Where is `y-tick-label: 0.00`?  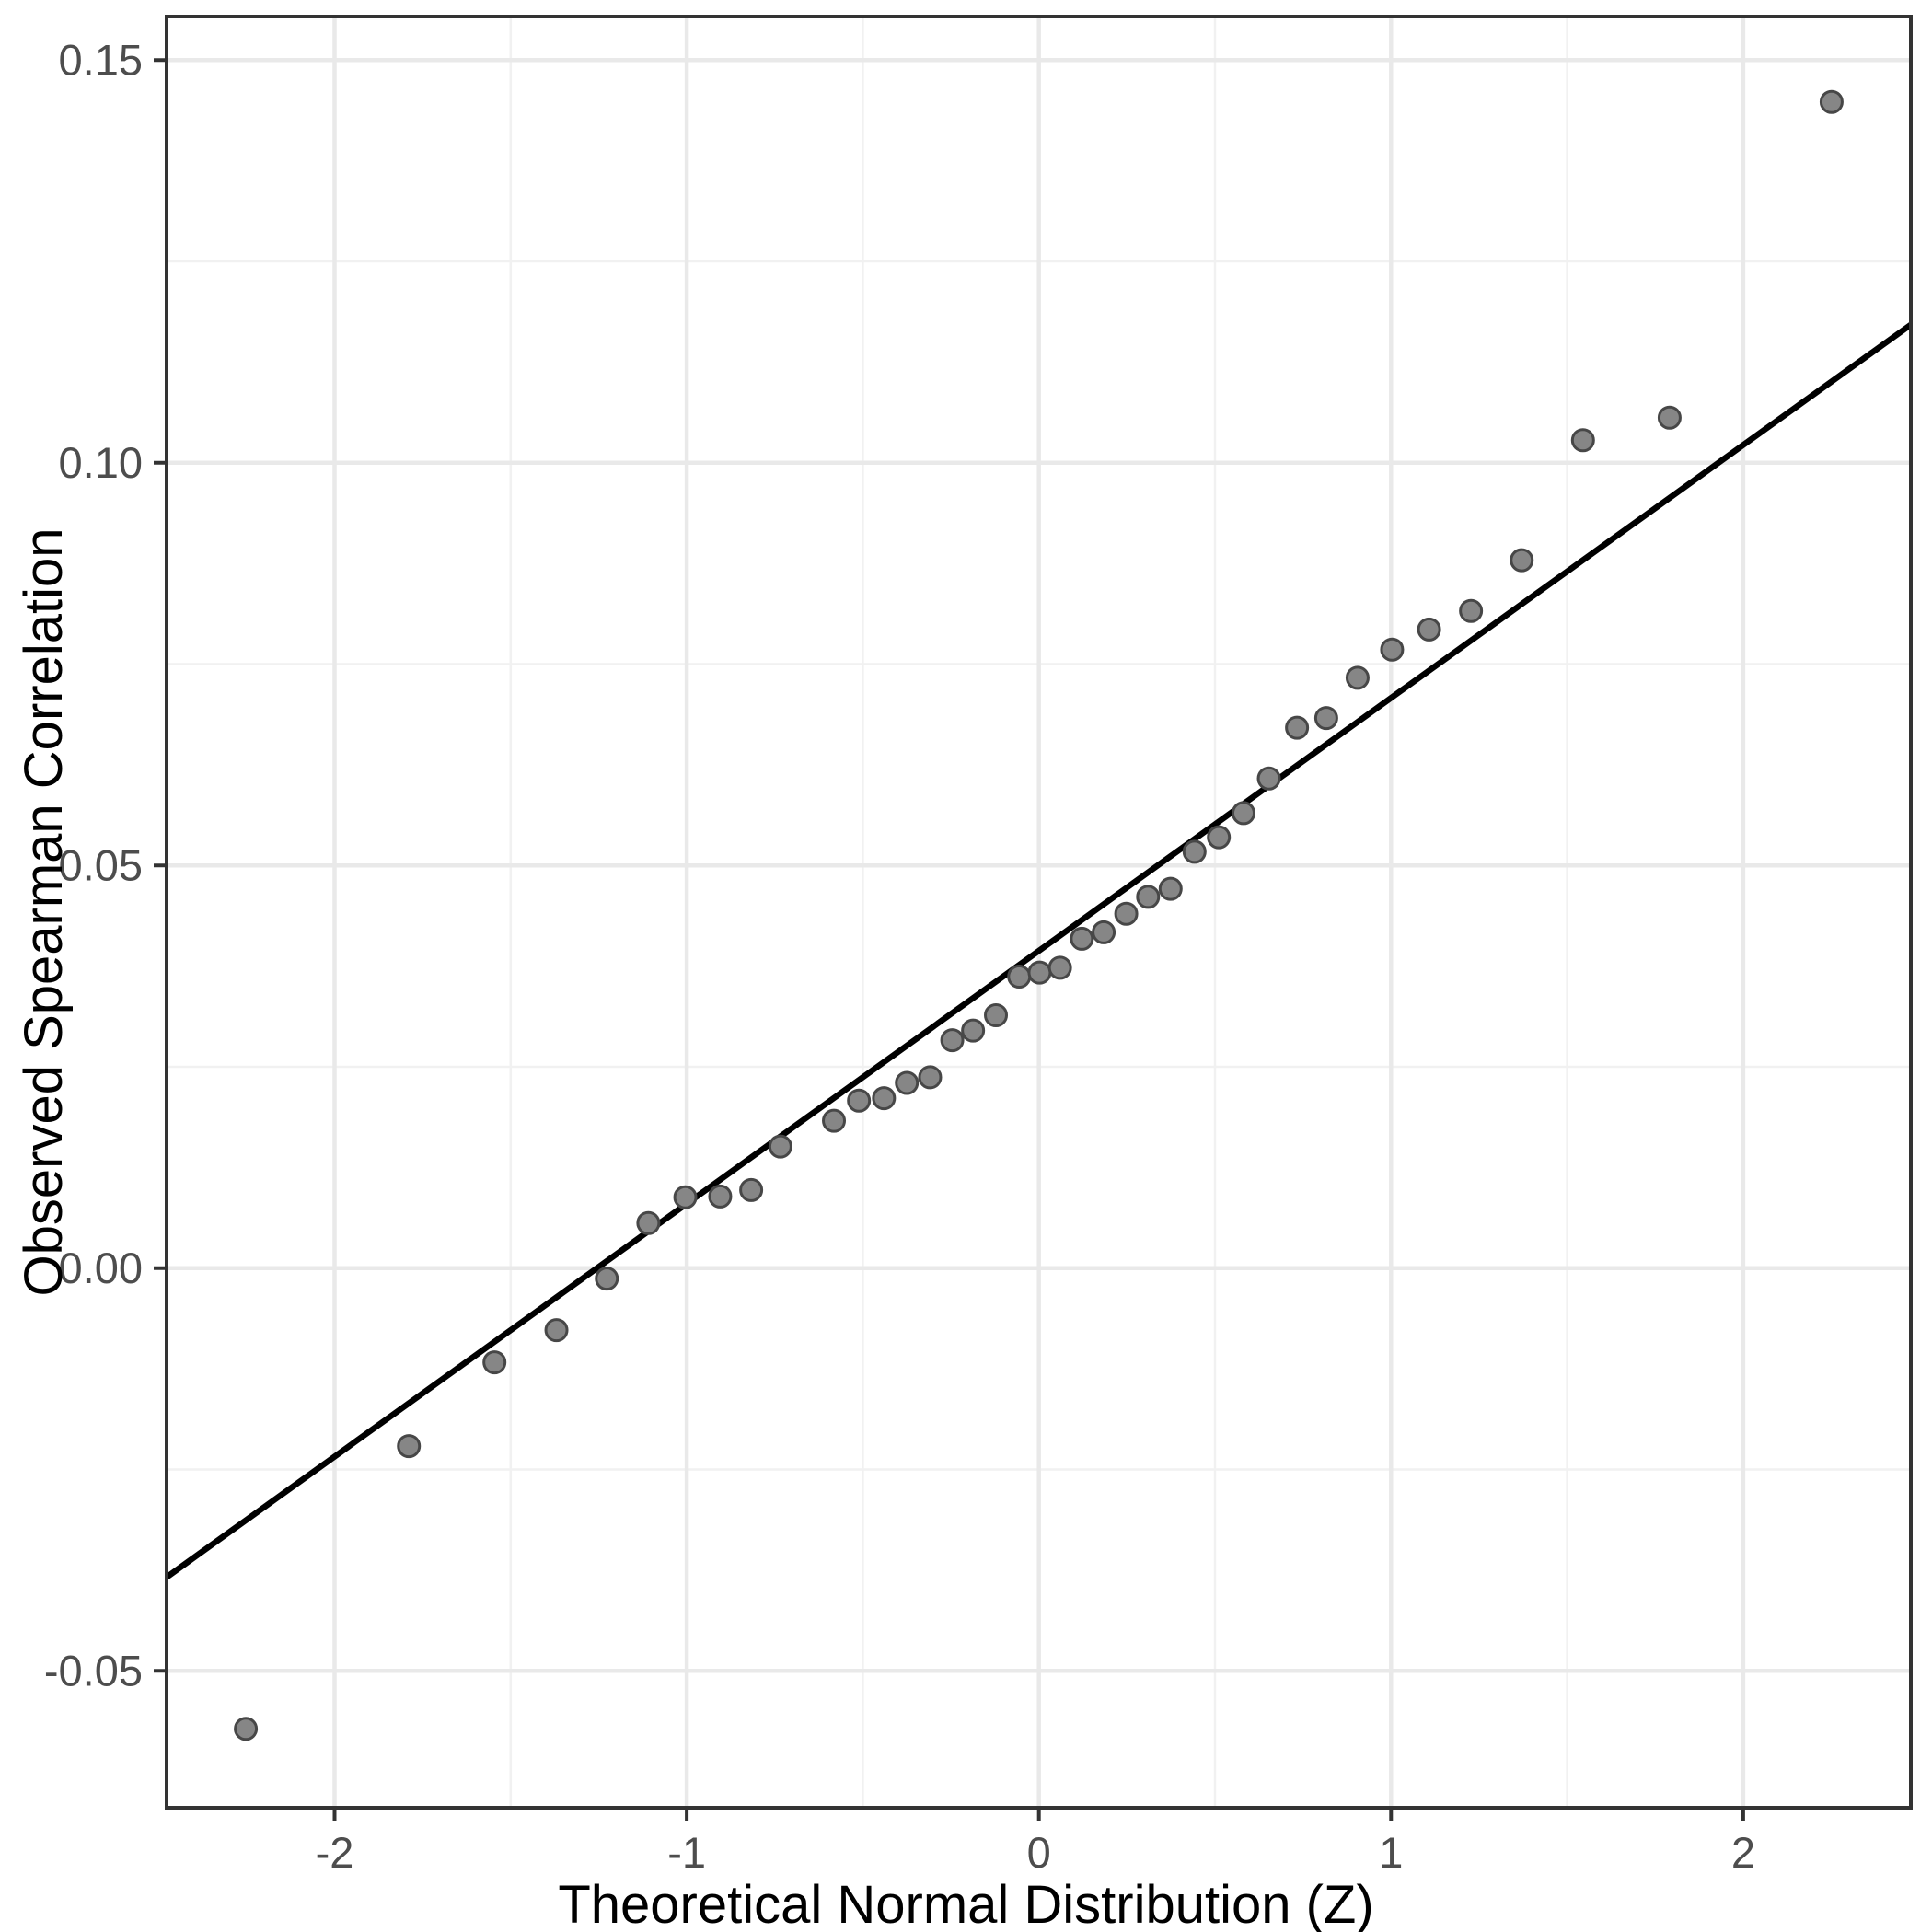 y-tick-label: 0.00 is located at coordinates (101, 1268).